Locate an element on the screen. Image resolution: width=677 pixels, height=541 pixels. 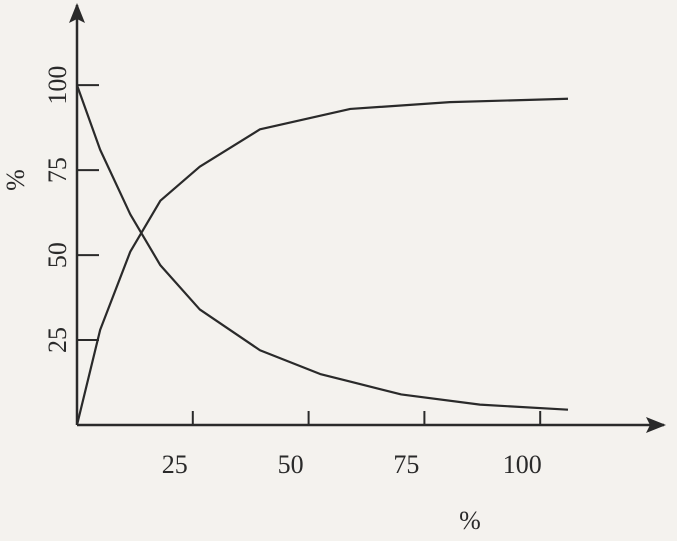
y-axis-arrow is located at coordinates (77, 13).